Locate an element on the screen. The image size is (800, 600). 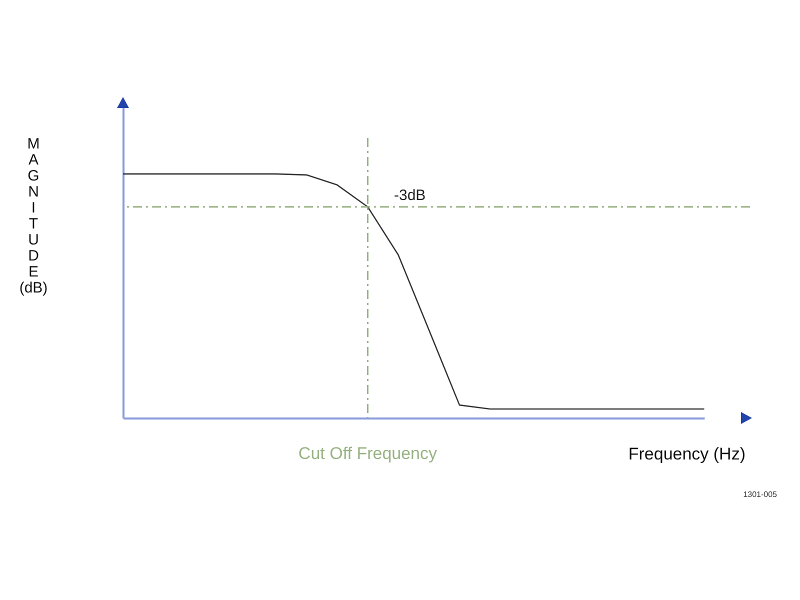
ref-line-label: -3dB is located at coordinates (410, 195).